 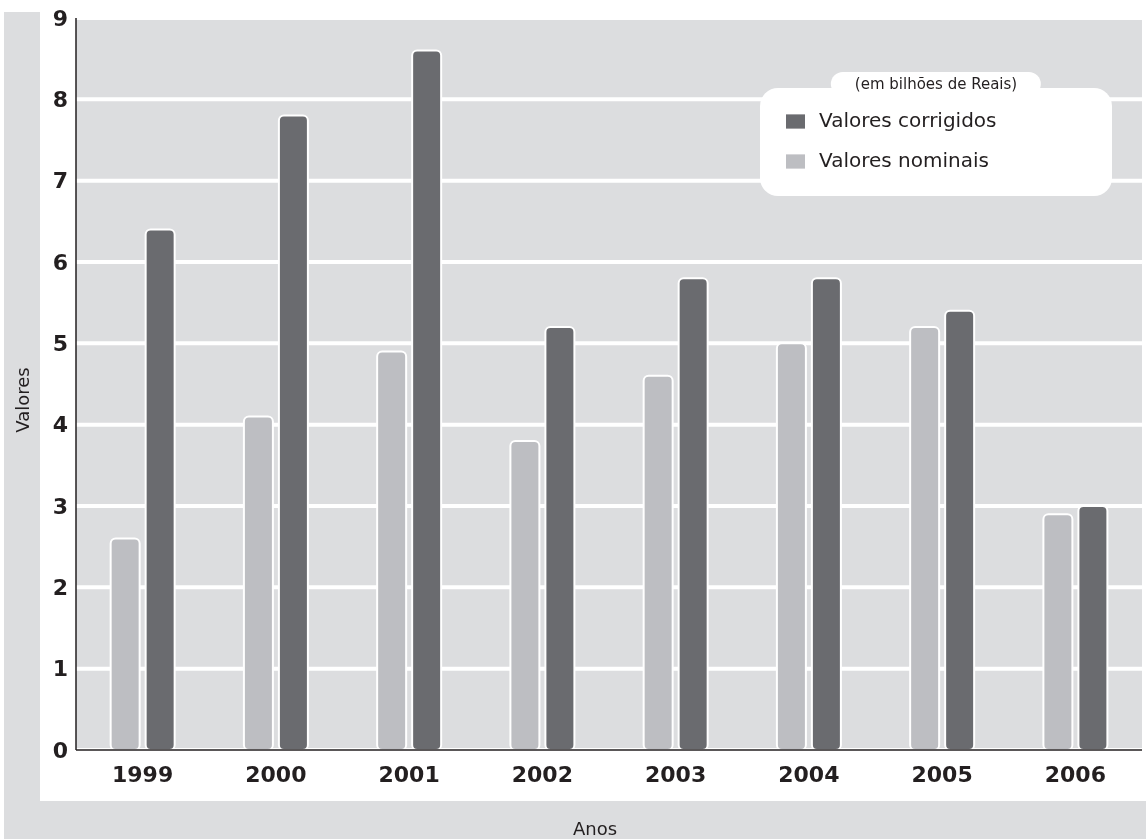 I want to click on x-tick-label: 2001, so click(x=409, y=774).